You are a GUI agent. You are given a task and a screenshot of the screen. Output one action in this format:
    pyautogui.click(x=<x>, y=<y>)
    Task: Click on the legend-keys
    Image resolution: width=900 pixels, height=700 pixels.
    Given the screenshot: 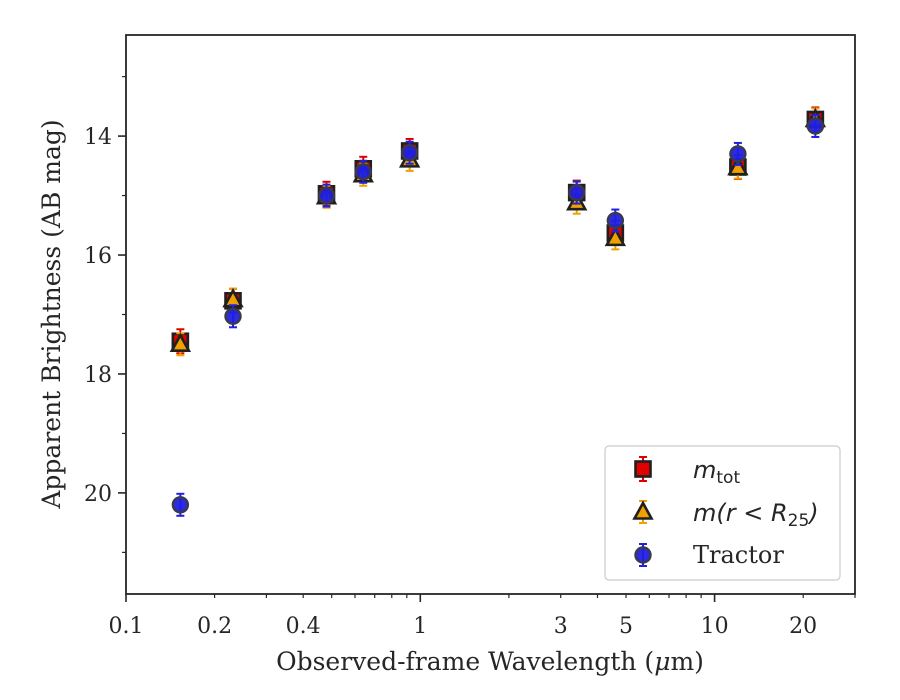 What is the action you would take?
    pyautogui.click(x=643, y=511)
    